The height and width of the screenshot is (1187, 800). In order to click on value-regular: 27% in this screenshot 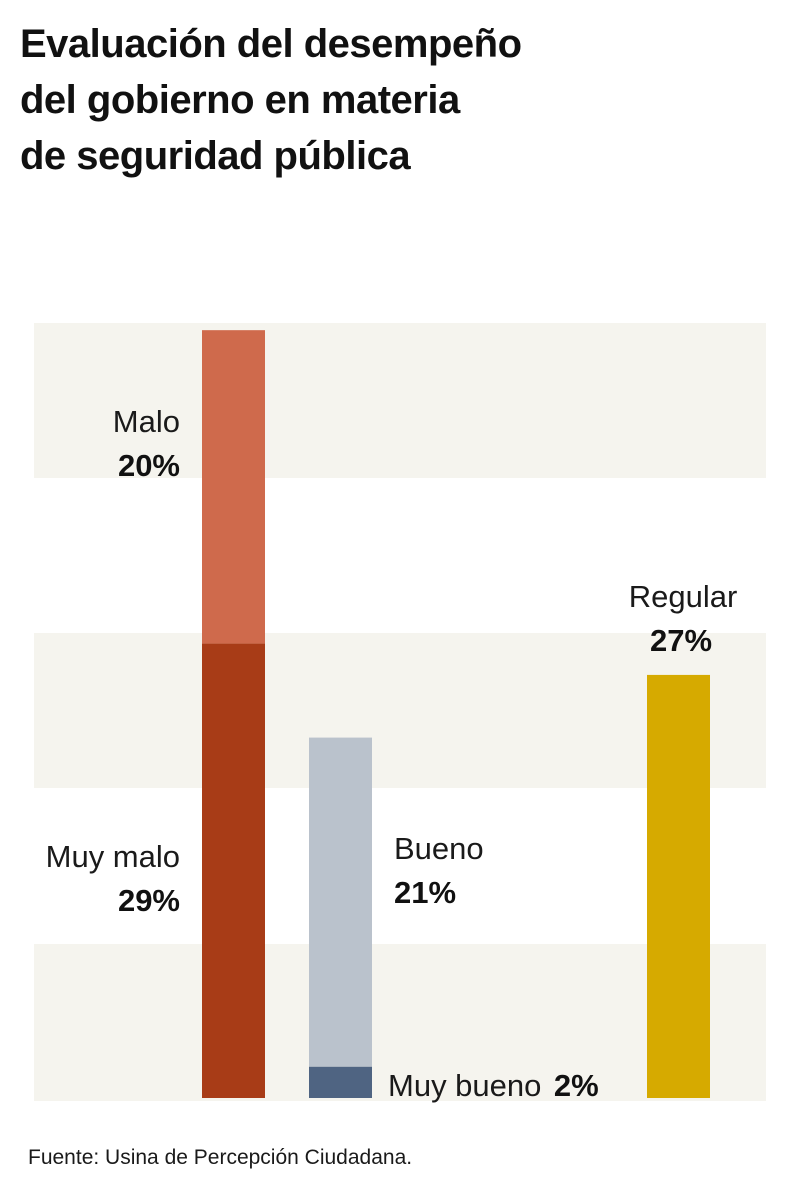, I will do `click(681, 640)`.